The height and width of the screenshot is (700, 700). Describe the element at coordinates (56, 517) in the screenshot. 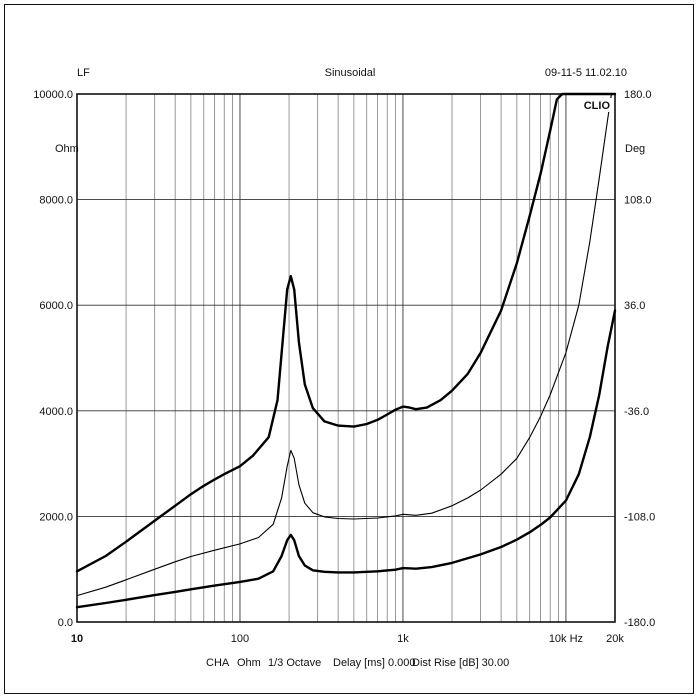

I see `y-tick-label: 2000.0` at that location.